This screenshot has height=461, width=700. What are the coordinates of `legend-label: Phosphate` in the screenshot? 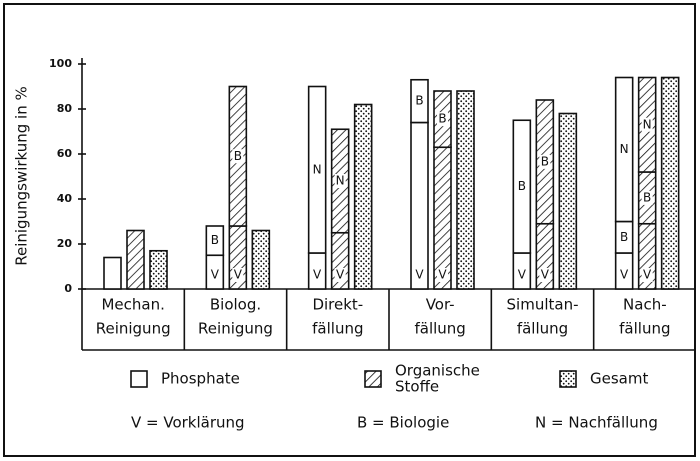 It's located at (200, 379).